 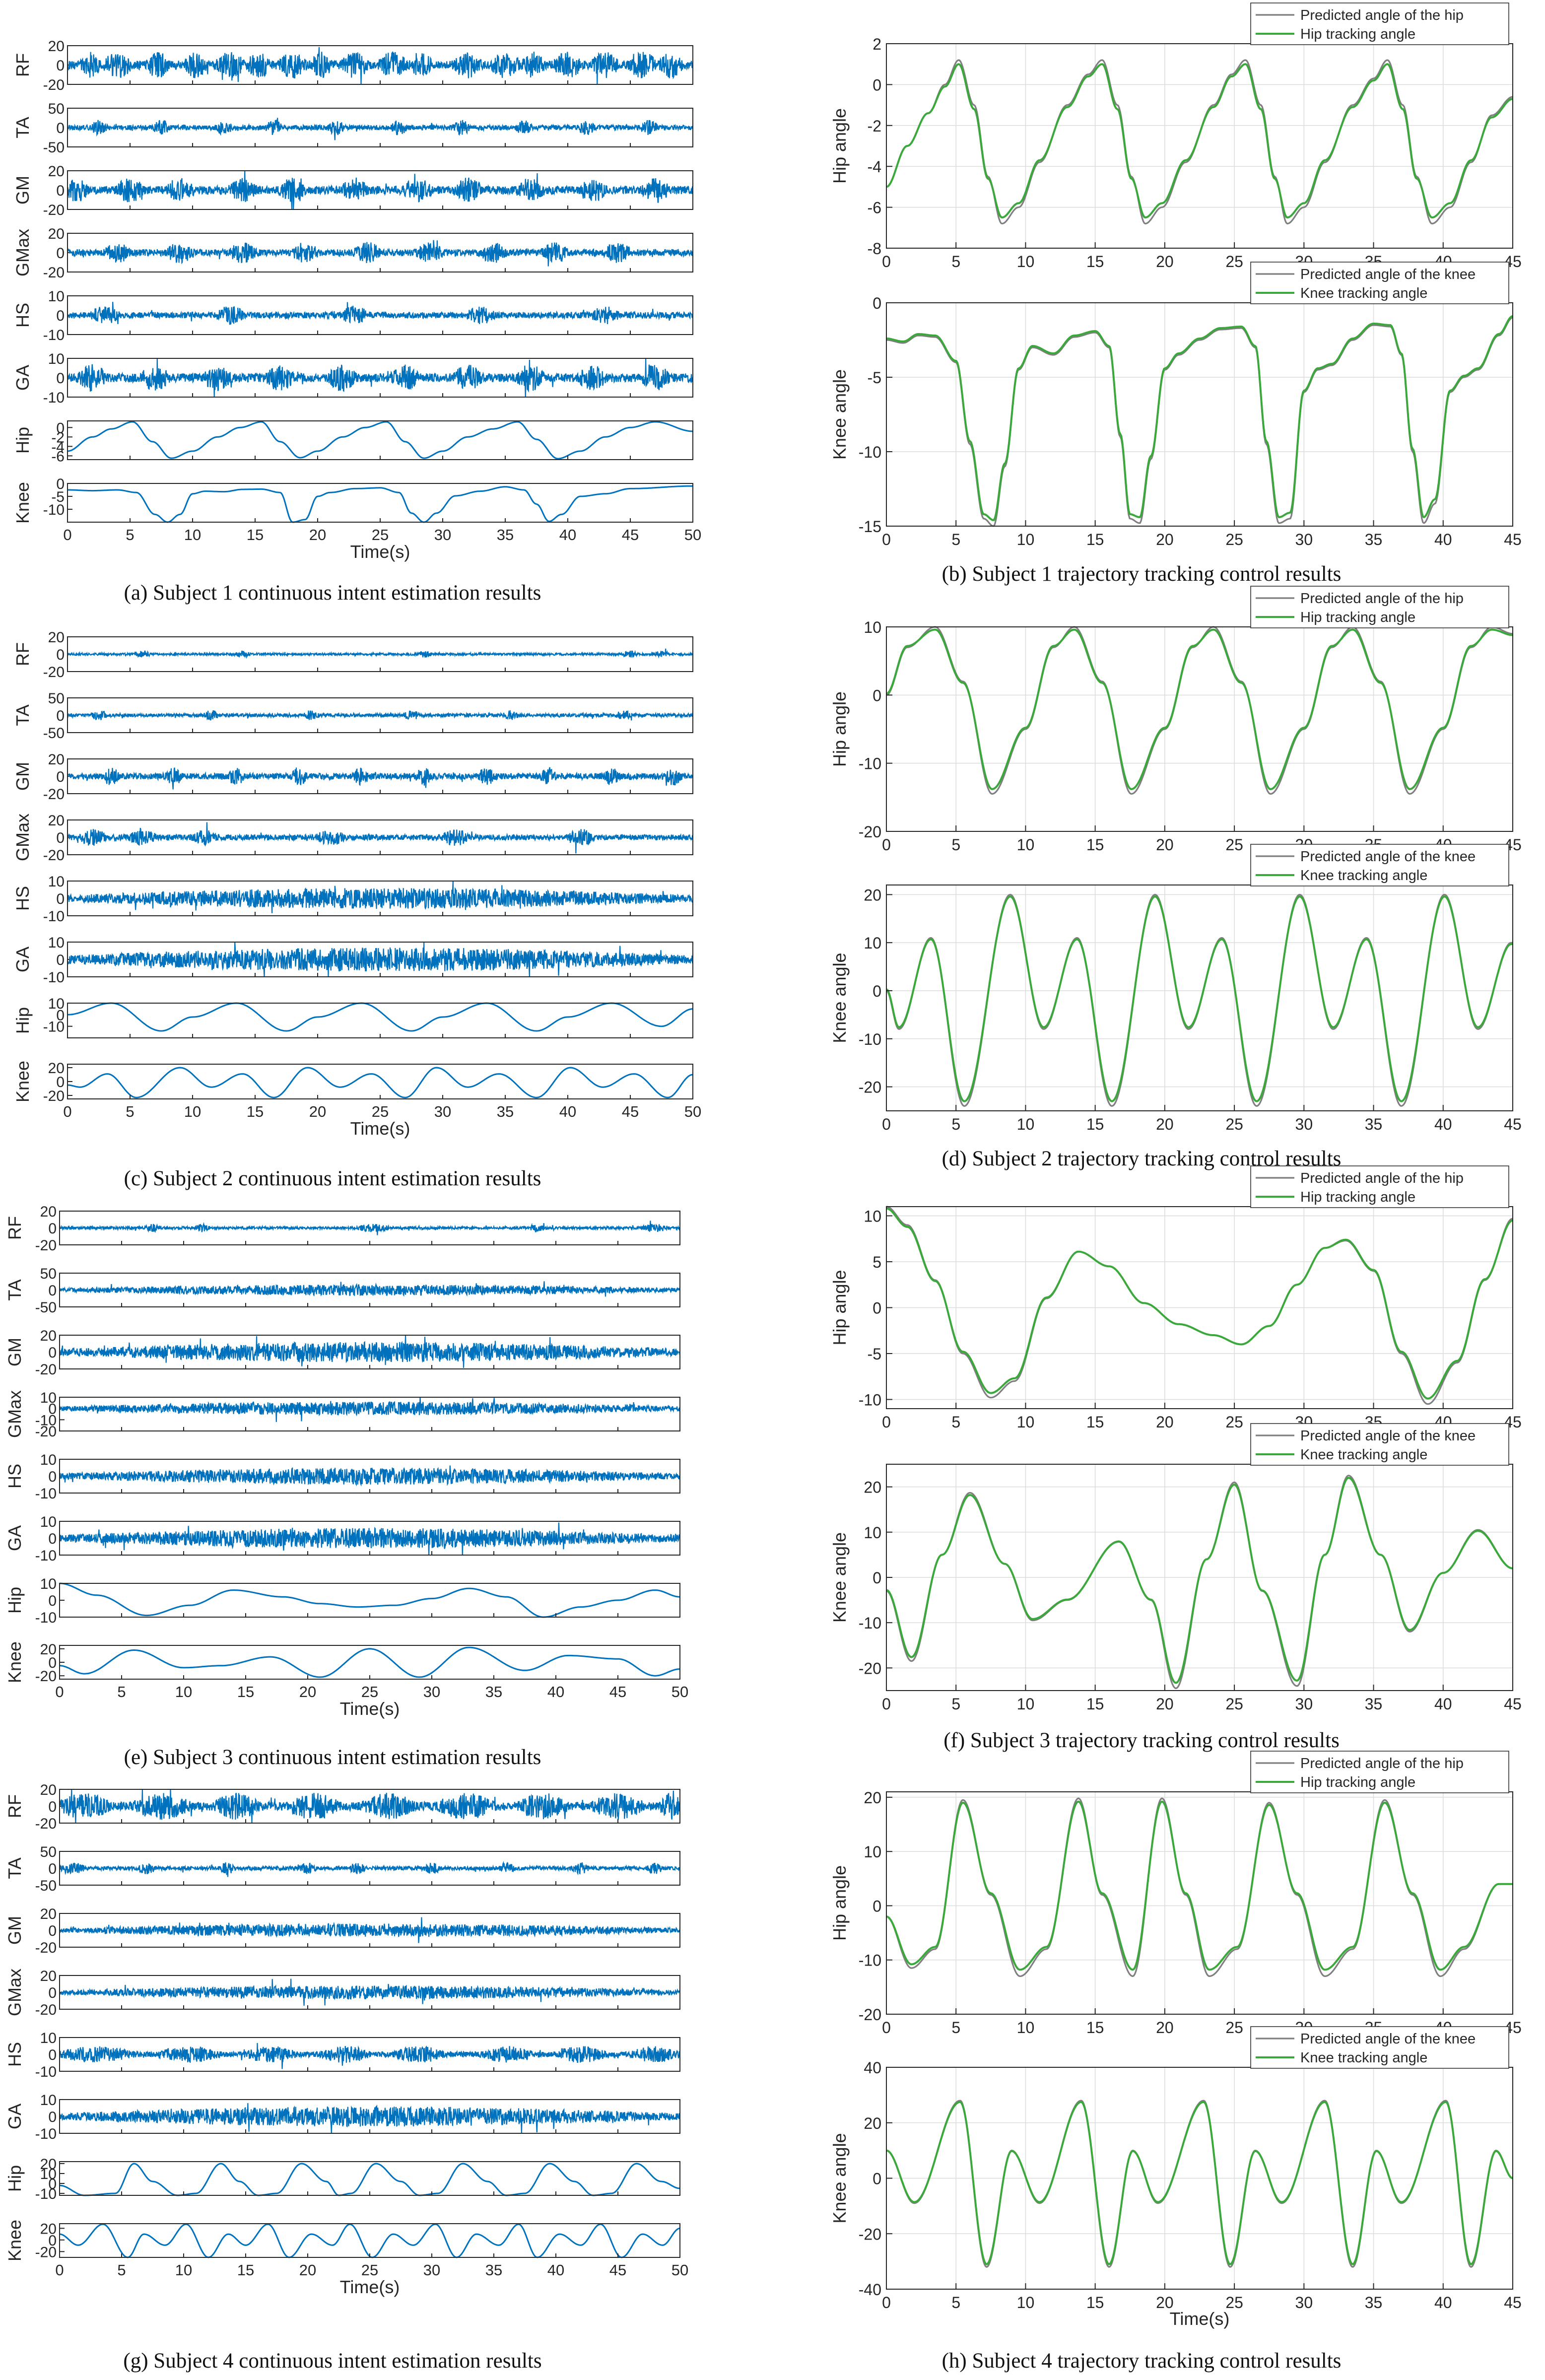 What do you see at coordinates (370, 1289) in the screenshot?
I see `emg-signal-ta` at bounding box center [370, 1289].